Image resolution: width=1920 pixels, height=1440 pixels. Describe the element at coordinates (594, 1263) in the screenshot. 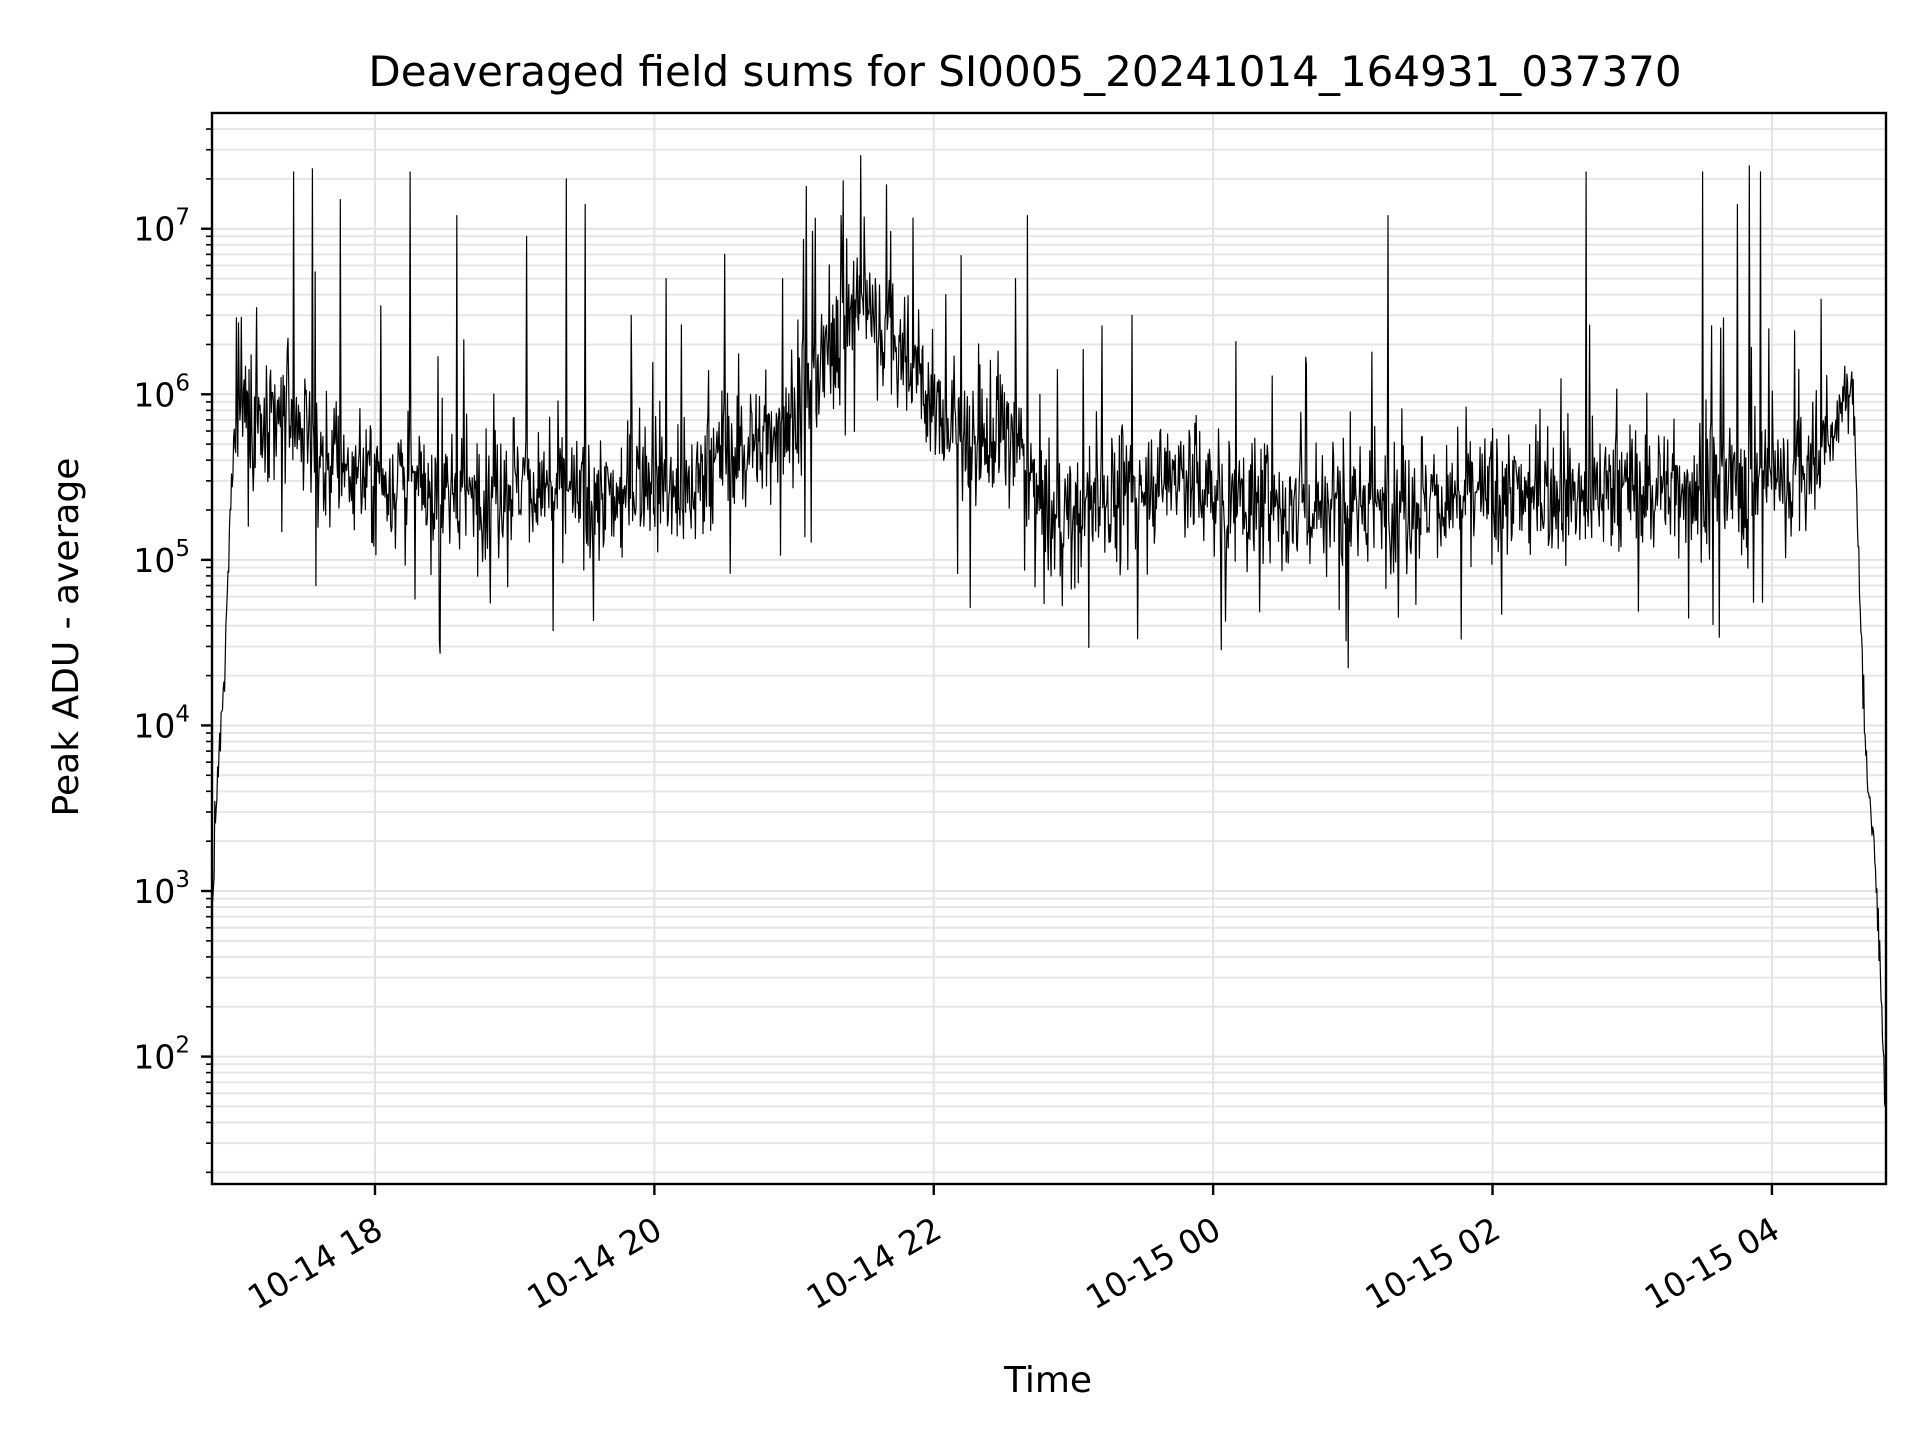

I see `x-tick-label: 10-14 20` at that location.